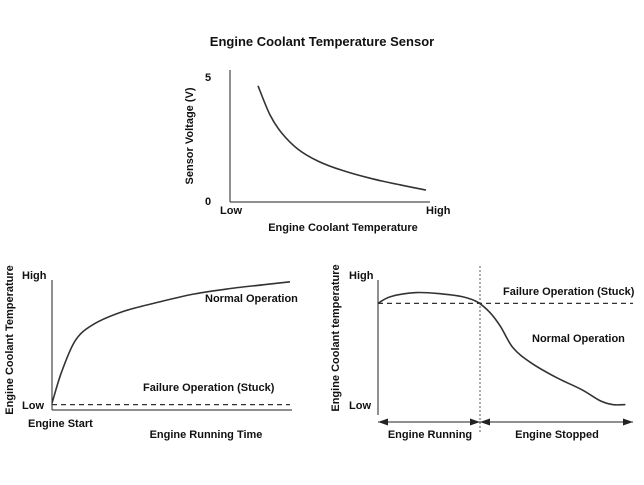 This screenshot has height=485, width=644. I want to click on chart-1-y-tick-low: 0, so click(208, 202).